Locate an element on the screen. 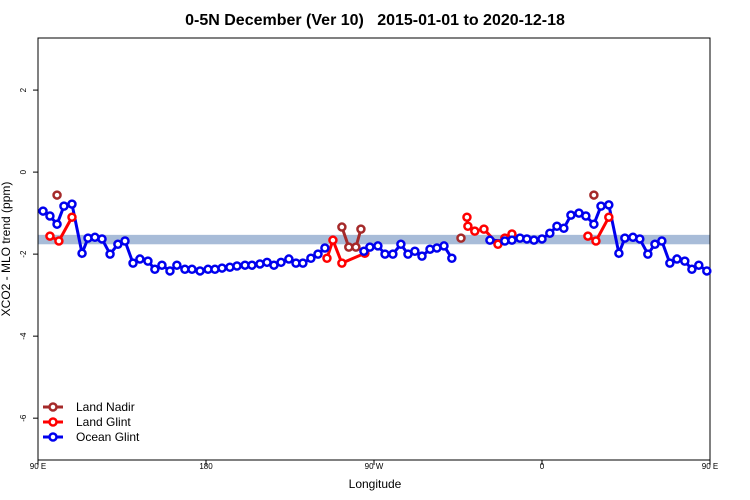  y-axis-label: XCO2 - MLO trend (ppm) is located at coordinates (6, 249).